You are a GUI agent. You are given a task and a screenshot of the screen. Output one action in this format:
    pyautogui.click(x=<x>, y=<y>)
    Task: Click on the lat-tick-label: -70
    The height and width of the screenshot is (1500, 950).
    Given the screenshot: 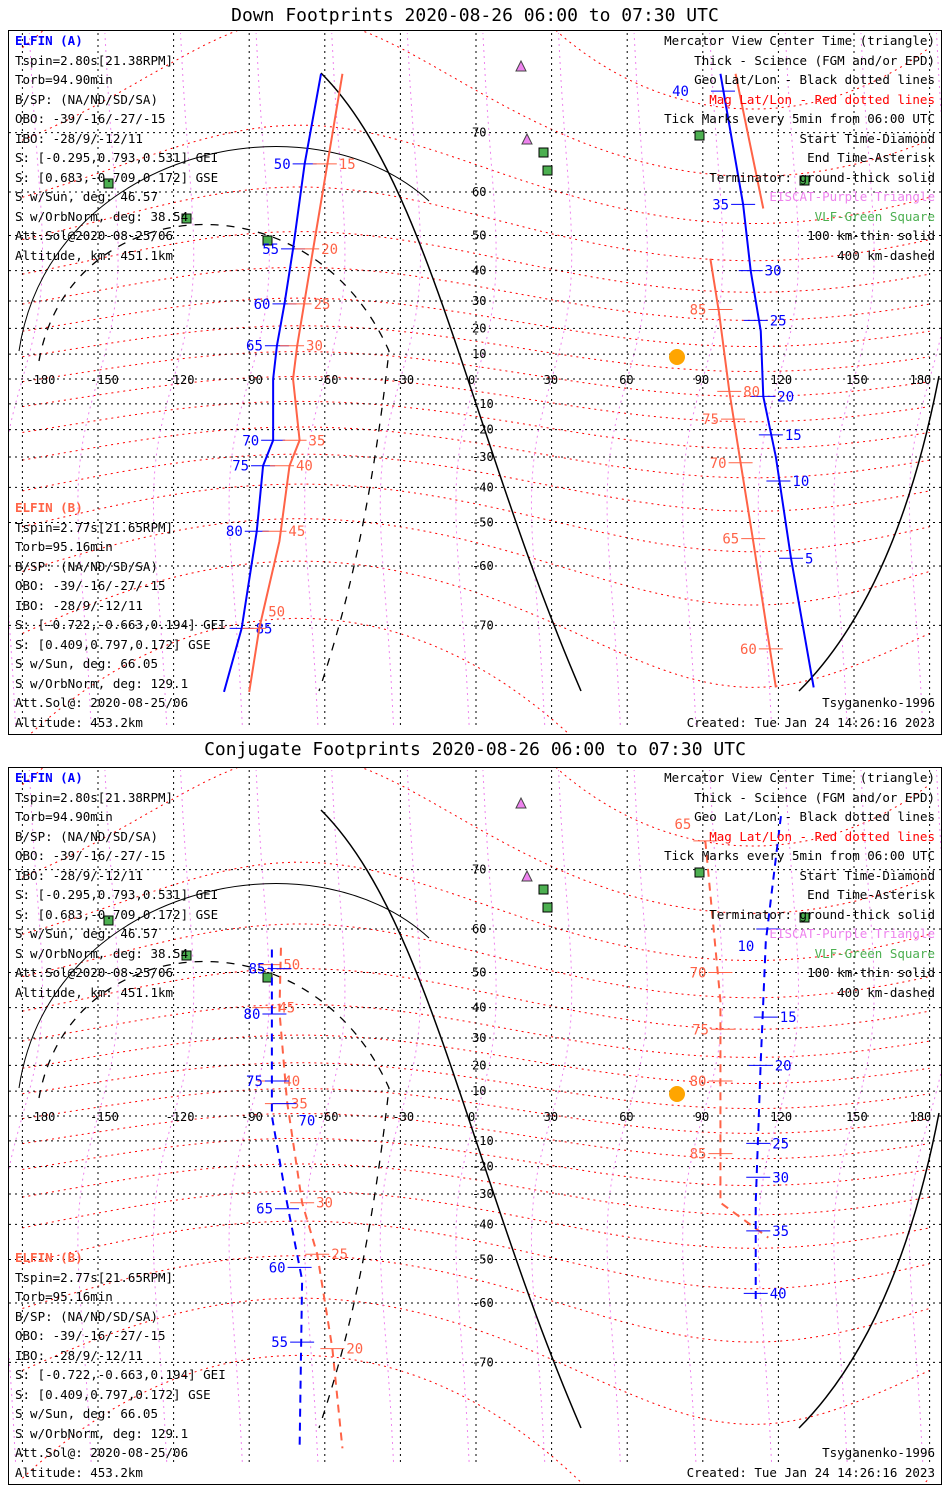 What is the action you would take?
    pyautogui.click(x=483, y=625)
    